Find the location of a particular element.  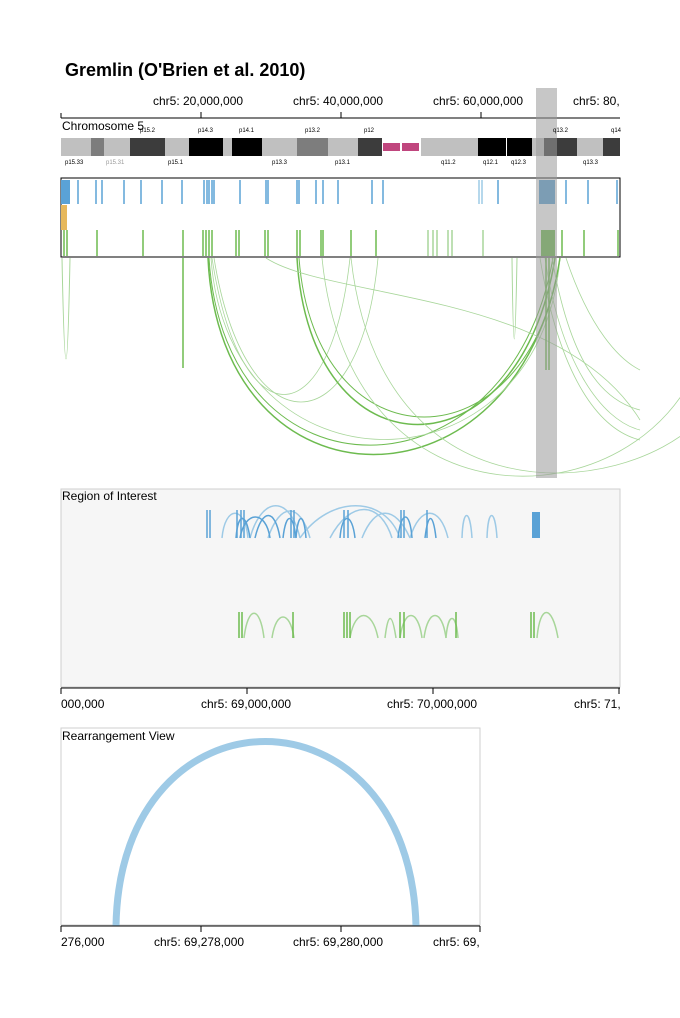

overview-tick-label: chr5: 20,000,000 is located at coordinates (198, 101).